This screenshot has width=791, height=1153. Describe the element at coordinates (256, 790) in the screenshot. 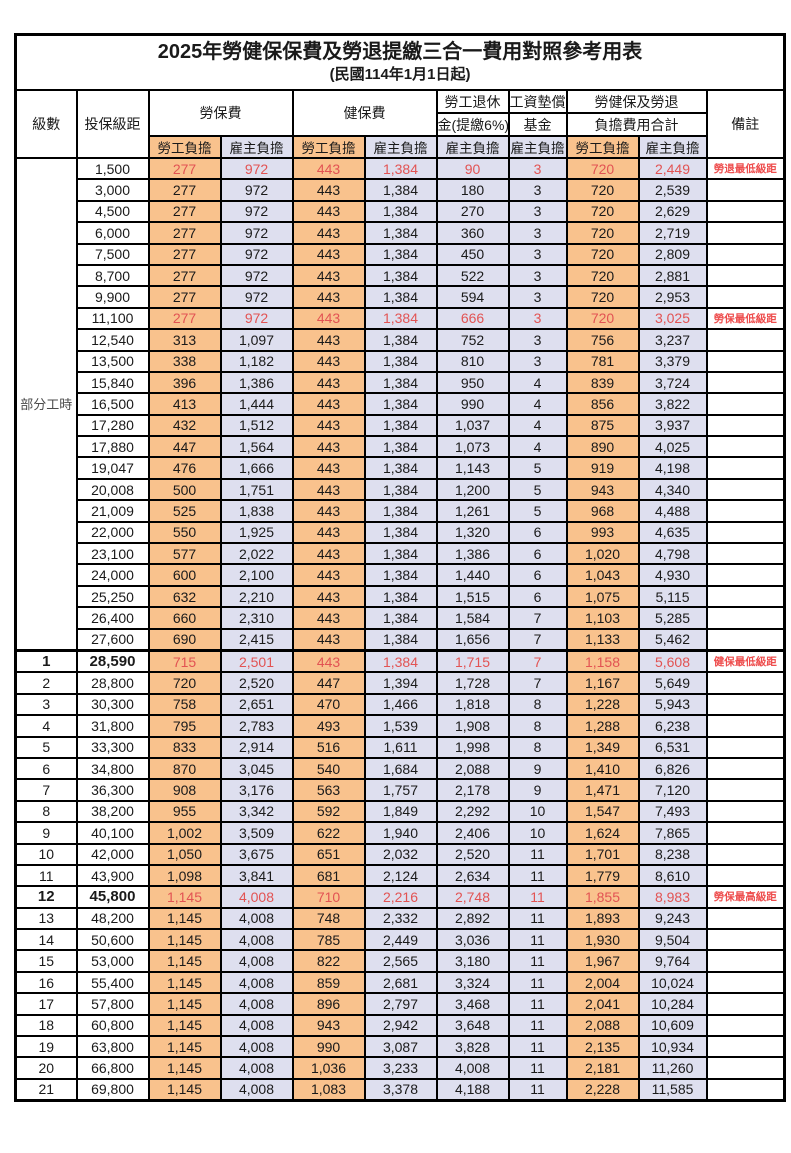

I see `labor-employer-cell: 3,176` at that location.